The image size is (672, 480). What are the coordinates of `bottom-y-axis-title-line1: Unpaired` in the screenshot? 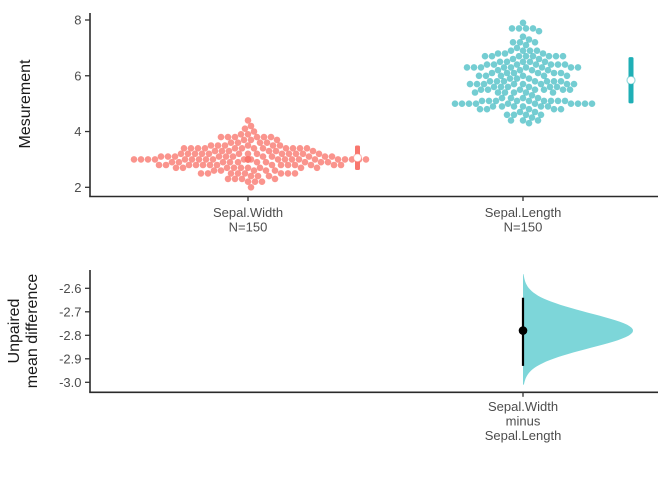 It's located at (14, 331).